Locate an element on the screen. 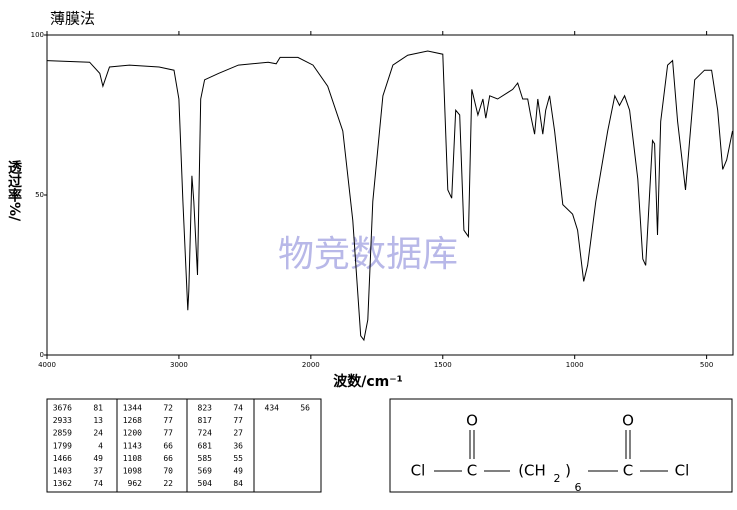 This screenshot has width=737, height=510. peak-wavenumber: 1403 is located at coordinates (62, 471).